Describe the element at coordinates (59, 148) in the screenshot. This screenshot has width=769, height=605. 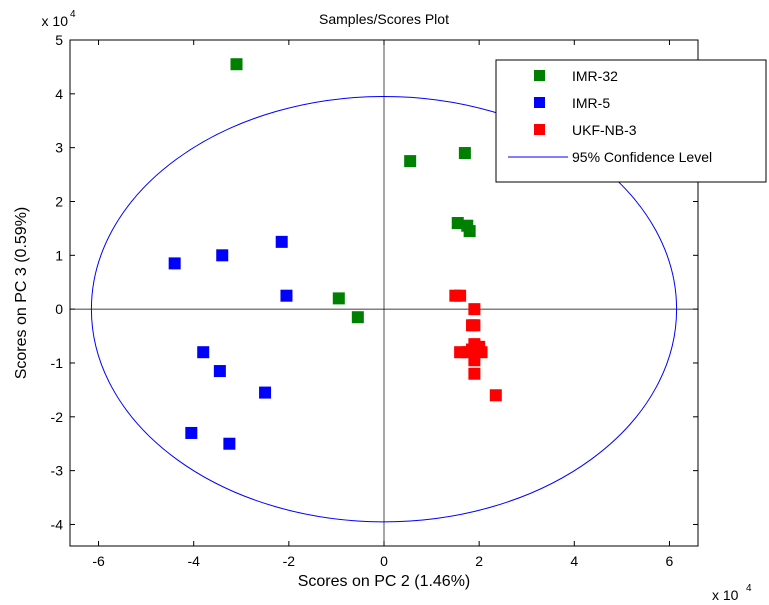
I see `y-tick-label: 3` at that location.